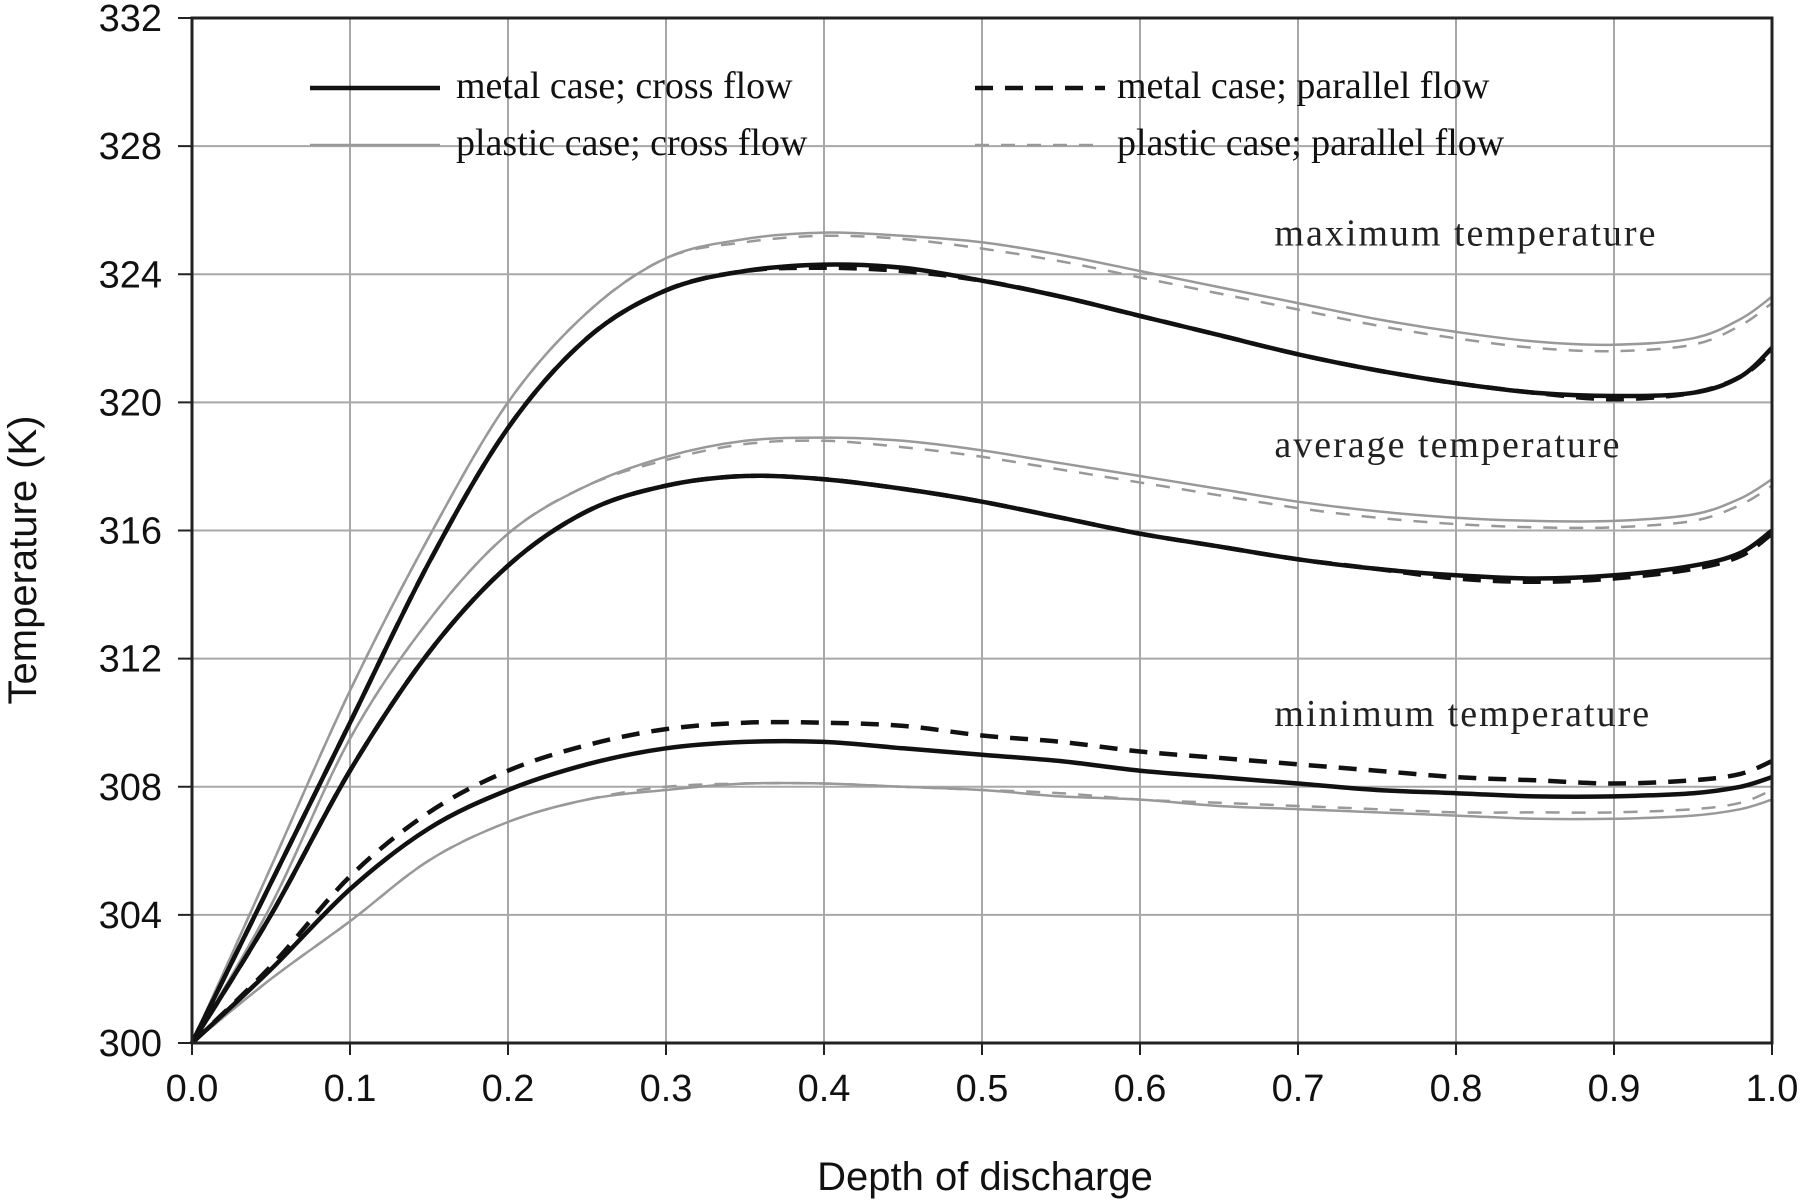  I want to click on y-tick-label: 324, so click(130, 275).